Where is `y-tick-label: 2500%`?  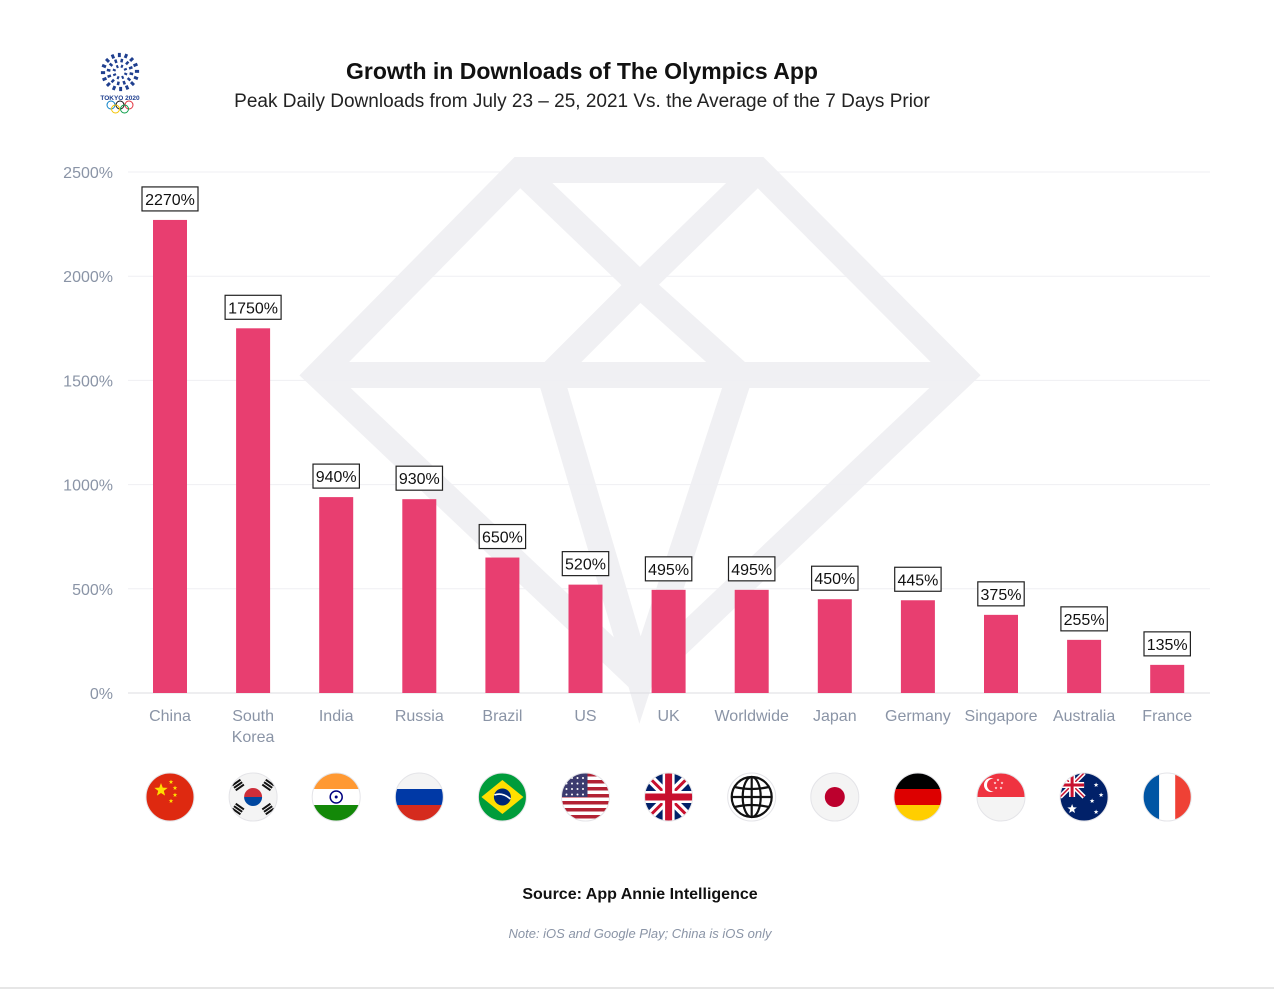 y-tick-label: 2500% is located at coordinates (88, 173).